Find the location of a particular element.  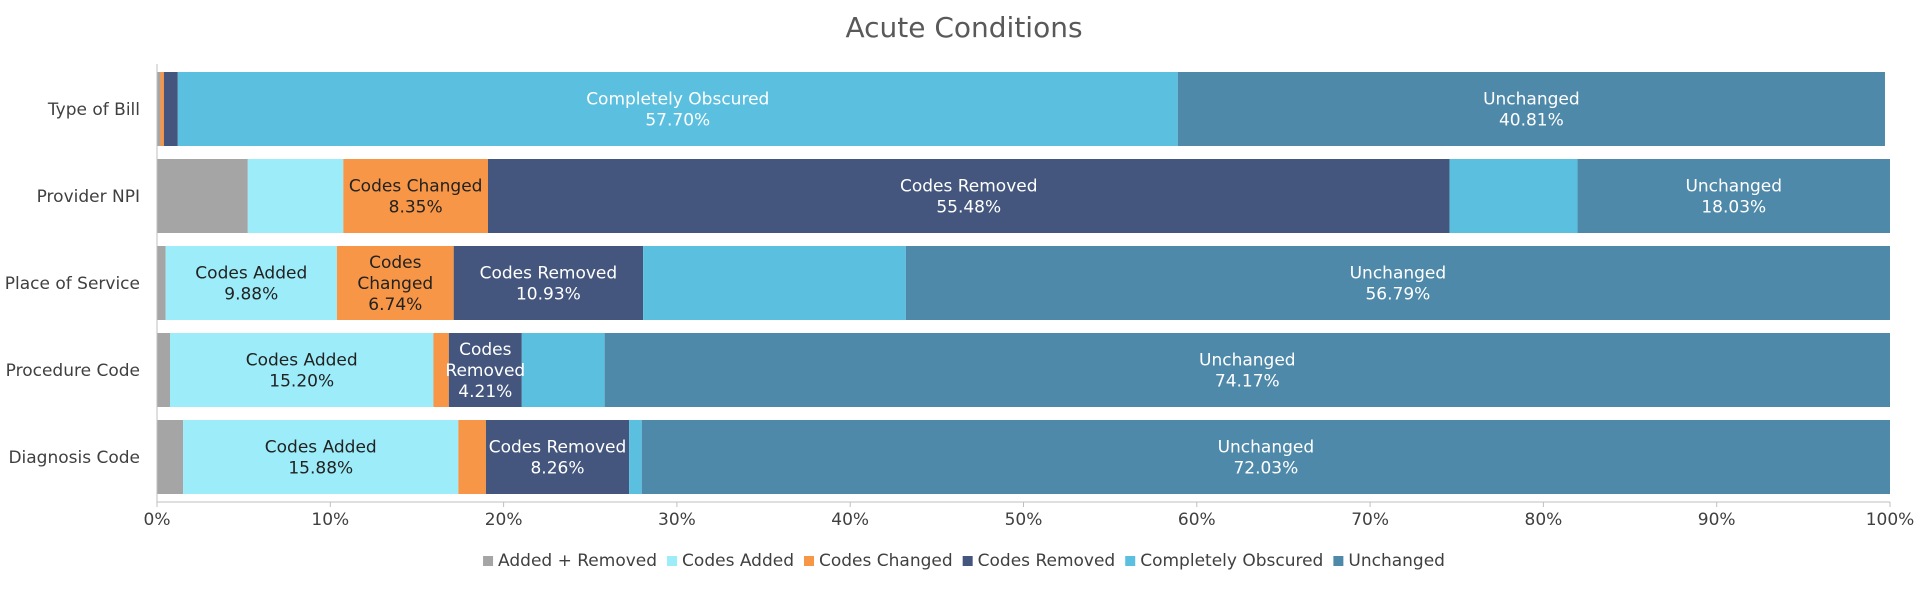

data-label-procedure-code-unchanged: Unchanged 74.17% is located at coordinates (1247, 371).